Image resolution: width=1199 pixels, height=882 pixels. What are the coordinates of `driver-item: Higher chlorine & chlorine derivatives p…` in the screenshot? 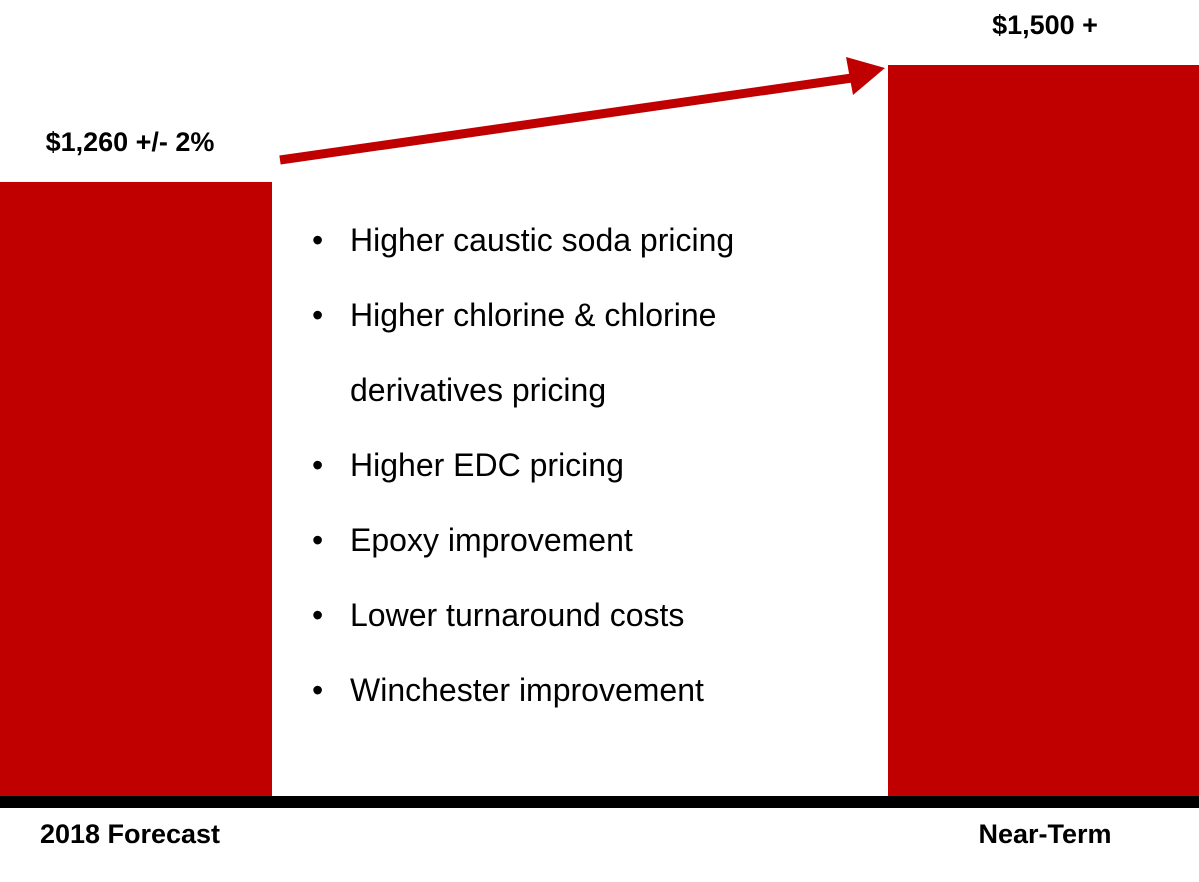 It's located at (566, 353).